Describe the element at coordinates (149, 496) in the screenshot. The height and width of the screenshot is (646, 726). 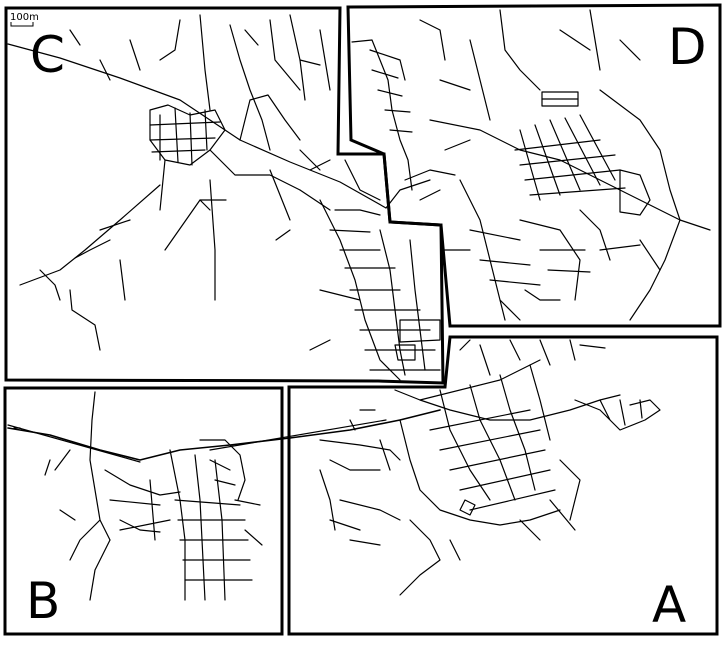
I see `roads-region-b` at that location.